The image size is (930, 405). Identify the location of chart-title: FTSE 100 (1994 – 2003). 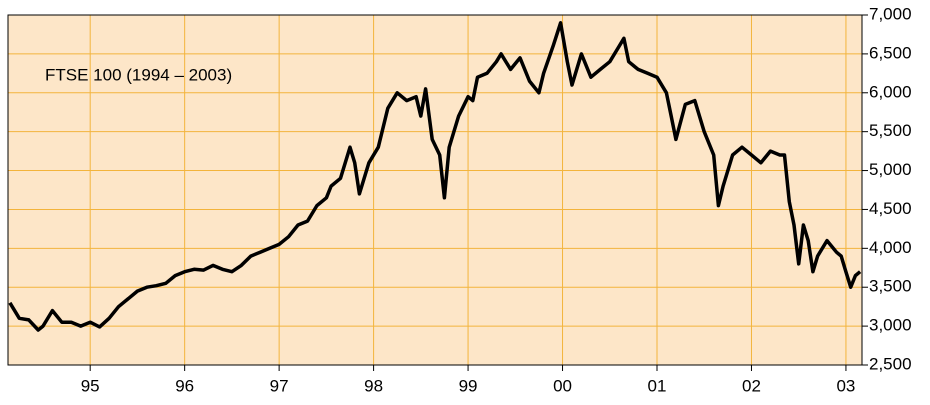
(138, 74).